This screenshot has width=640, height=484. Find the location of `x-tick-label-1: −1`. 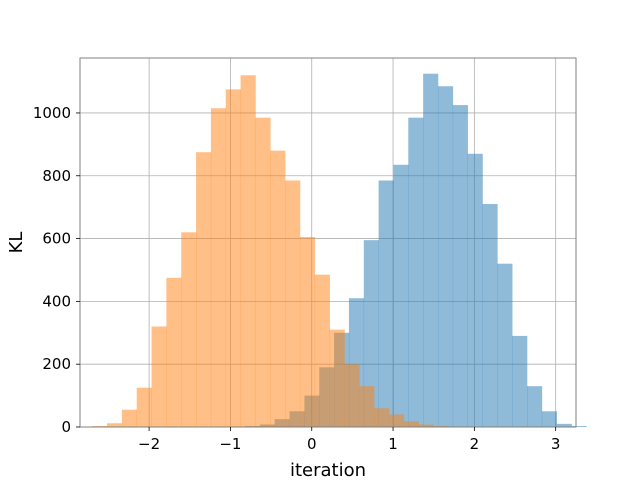

x-tick-label-1: −1 is located at coordinates (230, 444).